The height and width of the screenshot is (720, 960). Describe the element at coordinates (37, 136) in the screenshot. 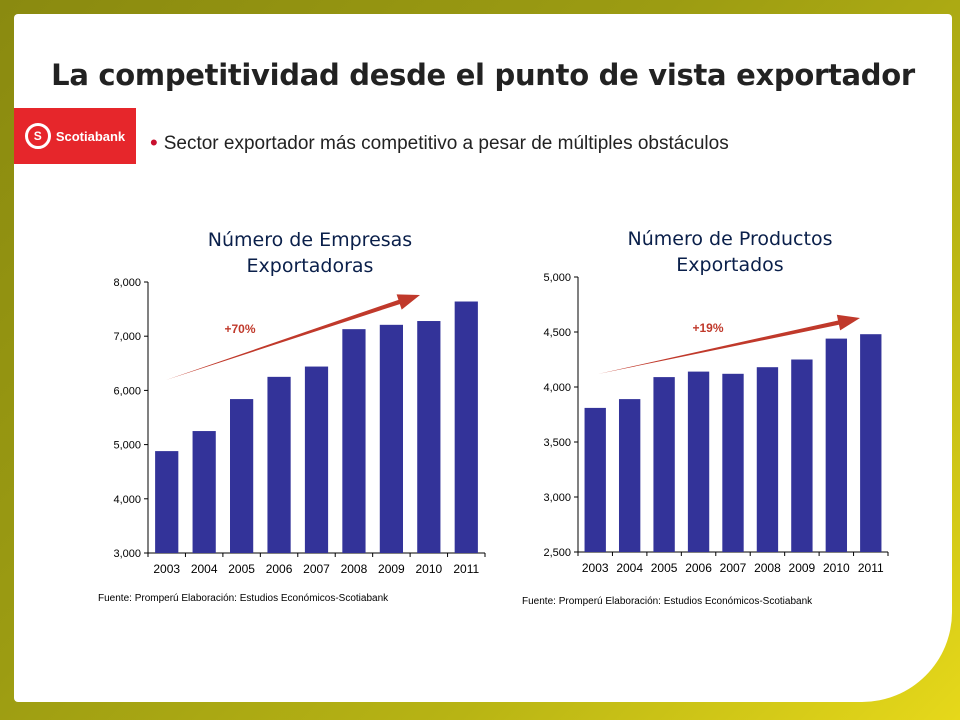

I see `scotiabank-s-icon: S` at that location.